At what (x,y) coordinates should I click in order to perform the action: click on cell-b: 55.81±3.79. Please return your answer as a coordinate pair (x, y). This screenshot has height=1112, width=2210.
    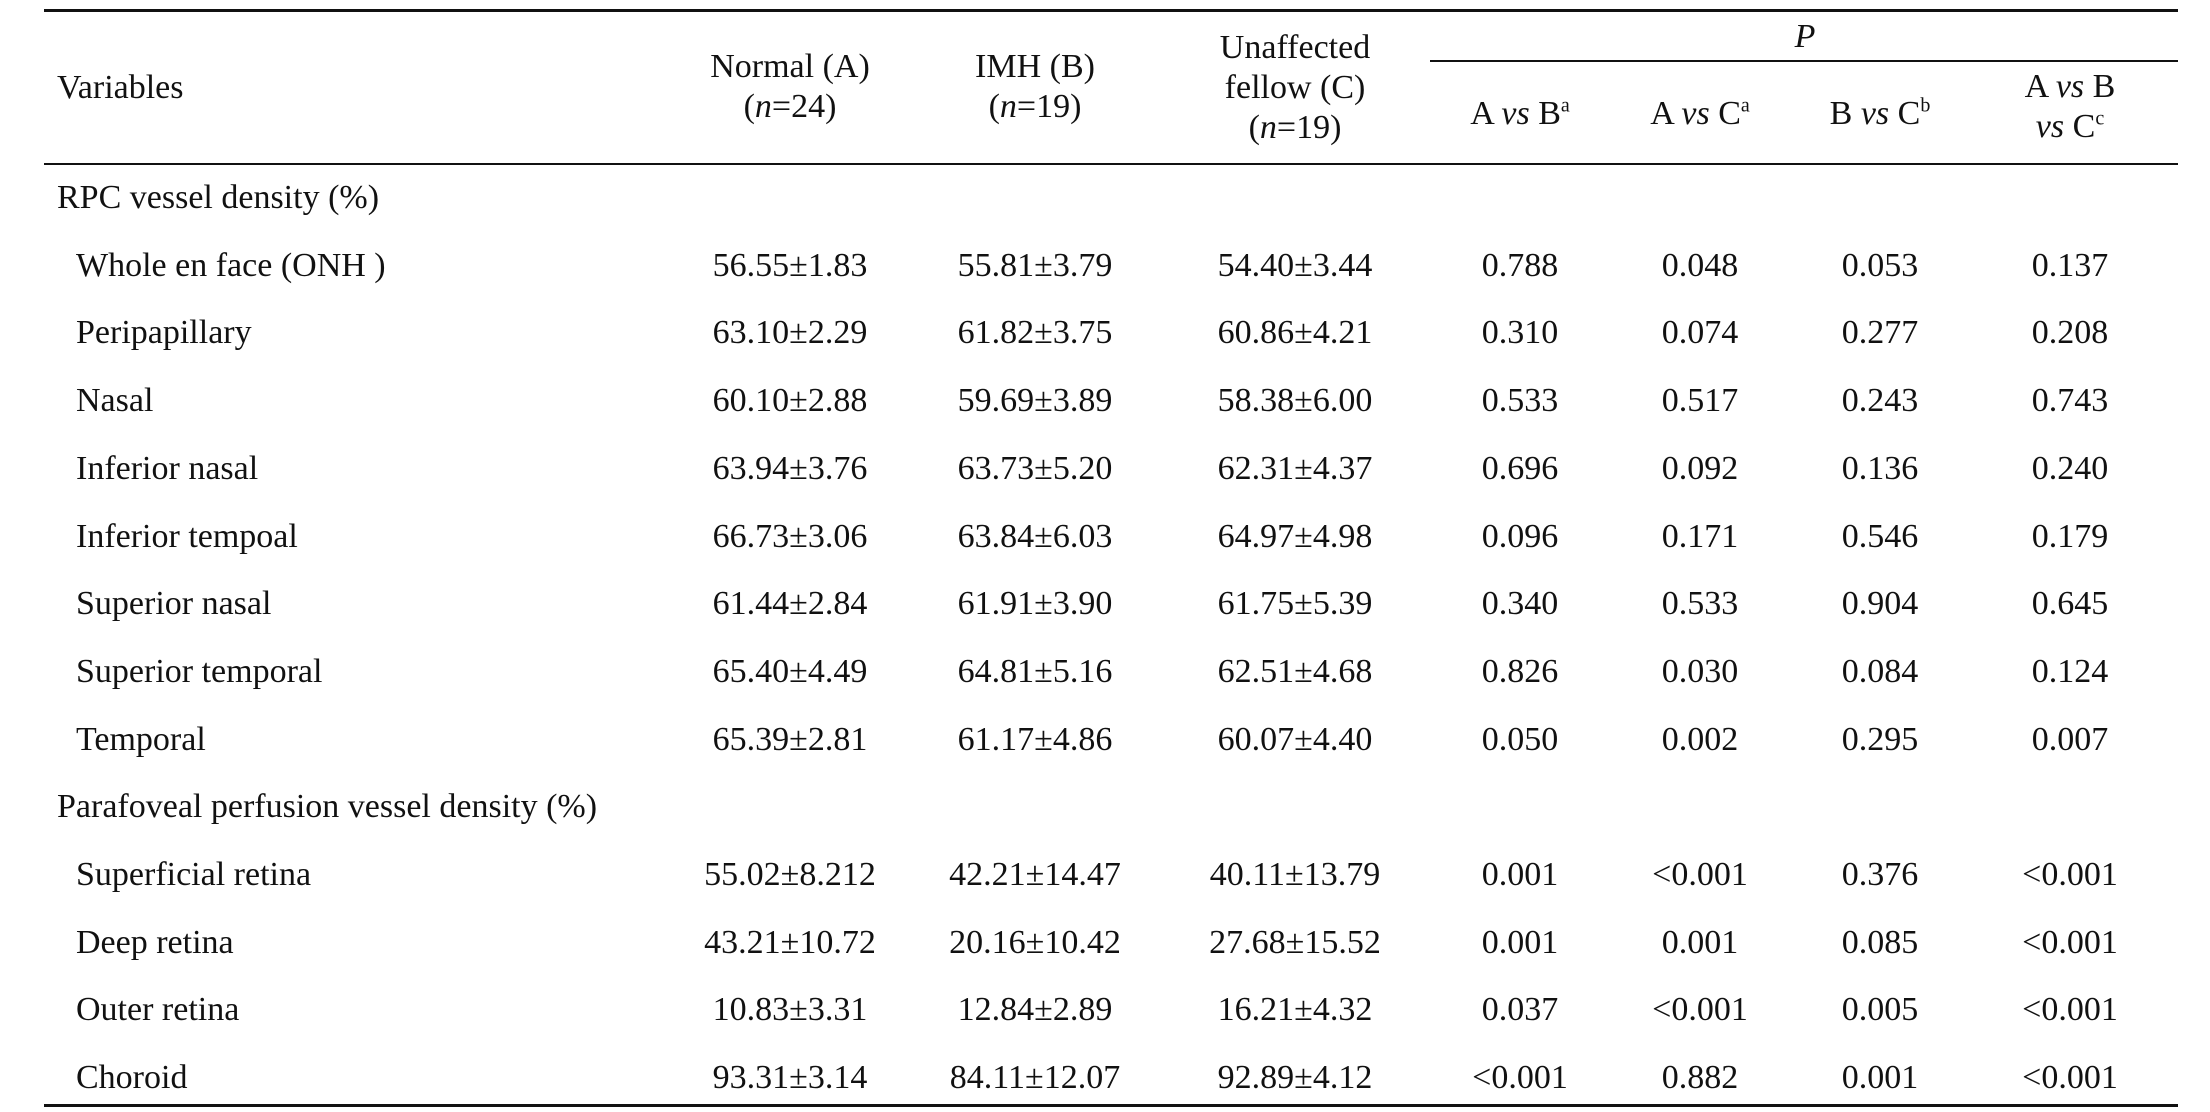
    Looking at the image, I should click on (1035, 265).